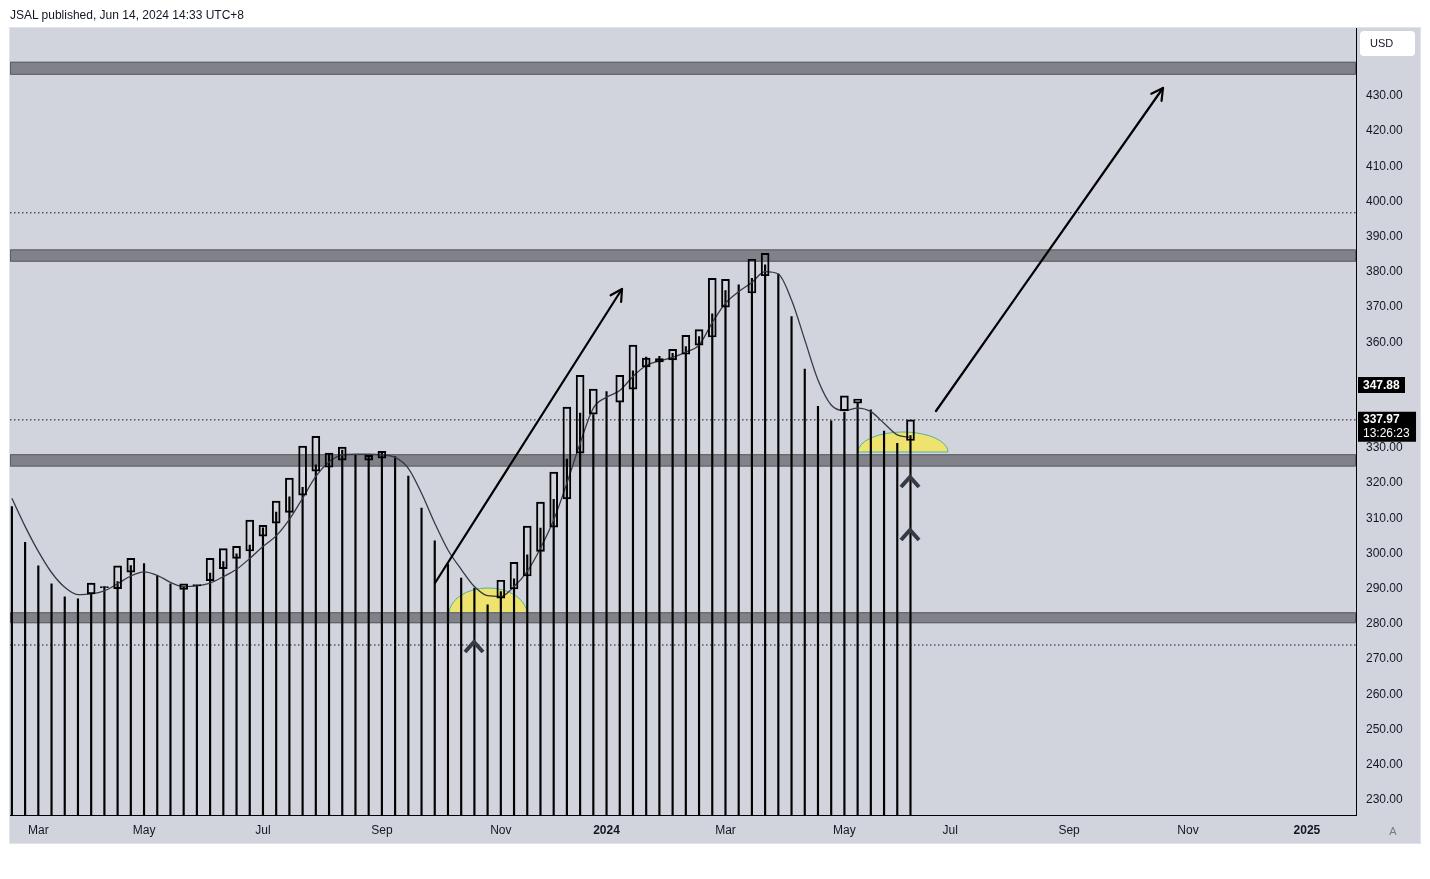 This screenshot has width=1430, height=879. I want to click on x-tick-label: 2025, so click(1307, 829).